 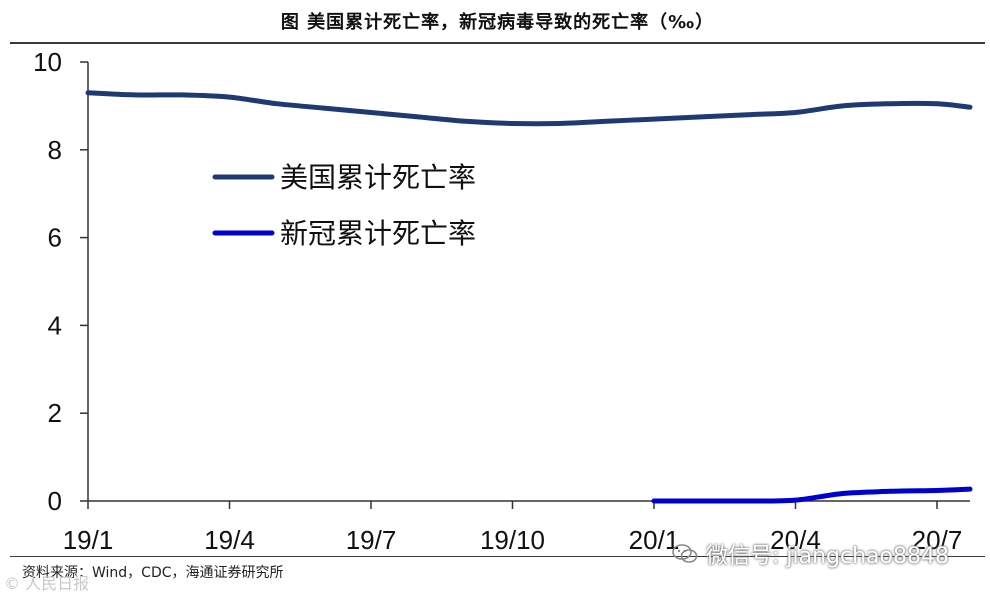 I want to click on x-tick-label: 19/1, so click(x=88, y=540).